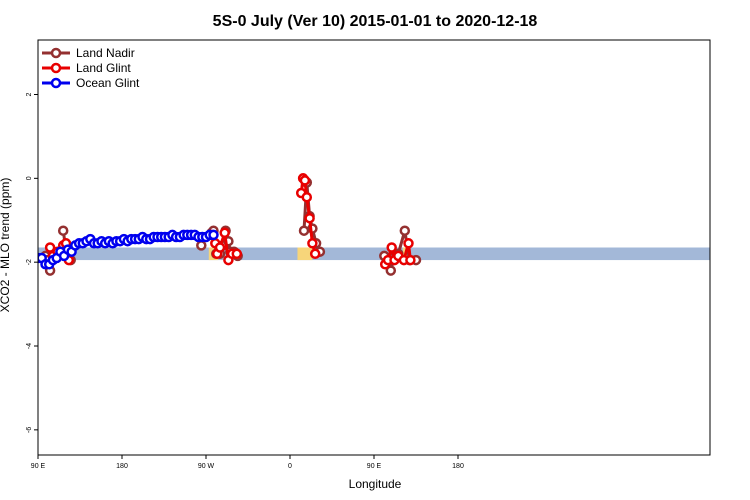  I want to click on legend-marker-ocean-glint, so click(56, 83).